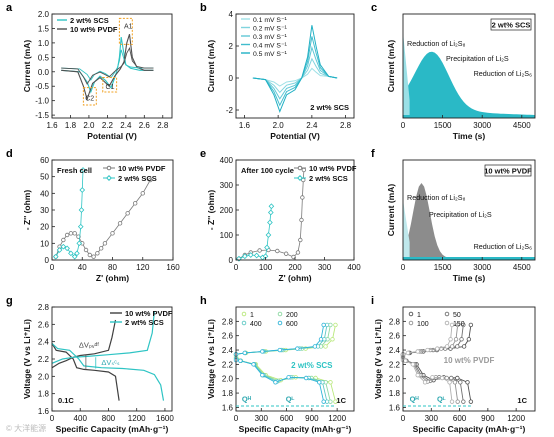  Describe the element at coordinates (85, 372) in the screenshot. I see `discharge-curve` at that location.